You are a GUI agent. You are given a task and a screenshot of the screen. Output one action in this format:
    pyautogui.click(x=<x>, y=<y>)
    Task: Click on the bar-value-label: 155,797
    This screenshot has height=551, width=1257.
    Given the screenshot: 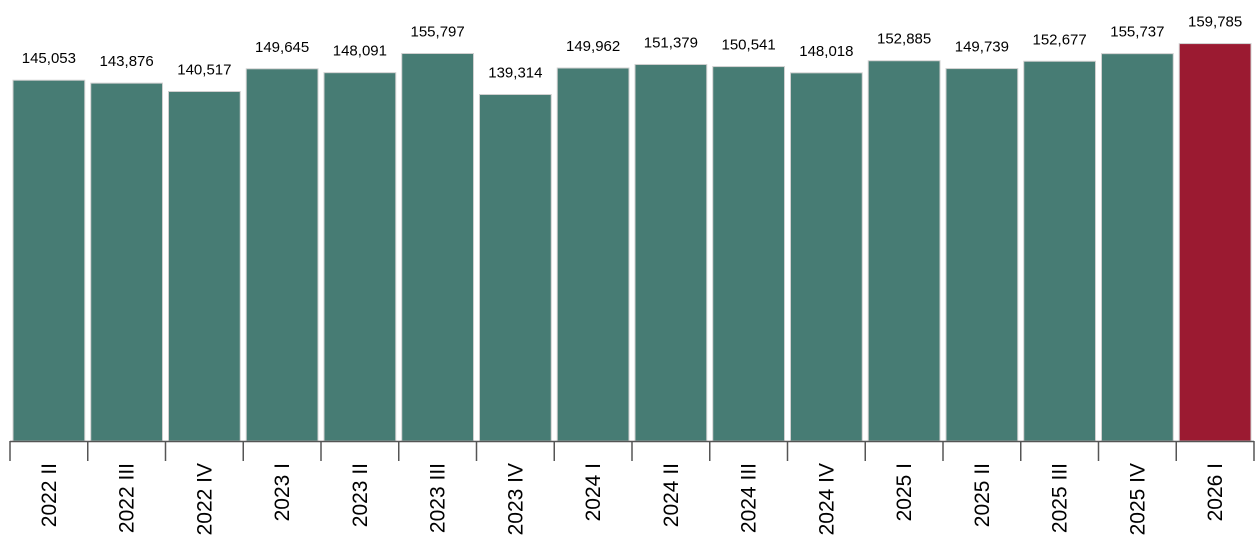 What is the action you would take?
    pyautogui.click(x=438, y=32)
    